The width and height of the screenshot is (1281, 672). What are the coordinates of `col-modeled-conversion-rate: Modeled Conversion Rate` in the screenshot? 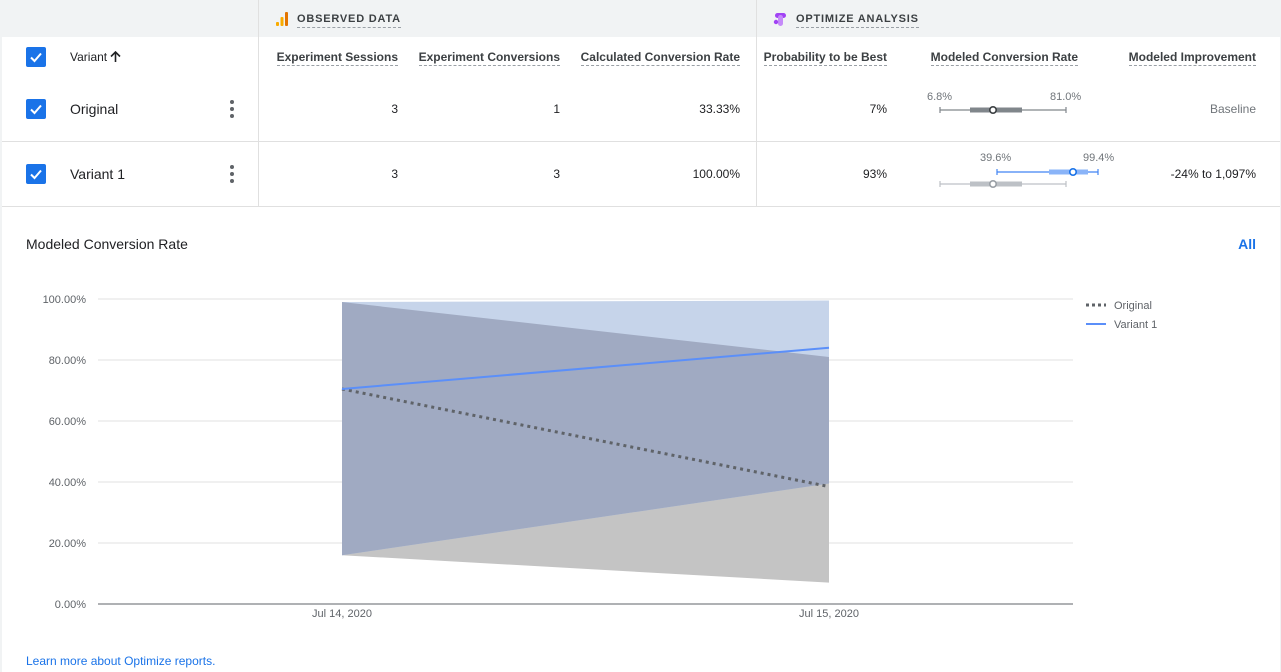 It's located at (1004, 58).